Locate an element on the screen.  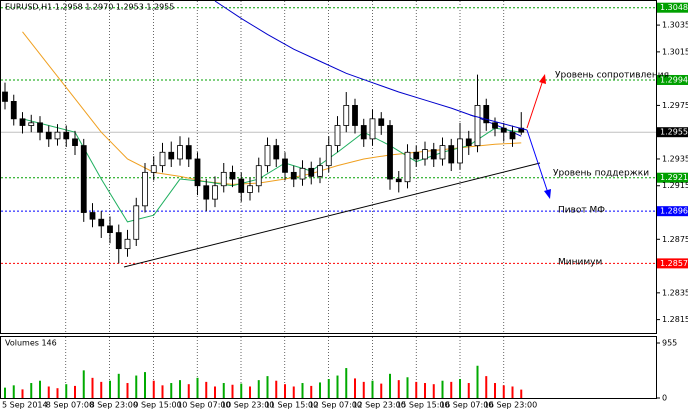
volume-tick-label: 955 is located at coordinates (669, 343).